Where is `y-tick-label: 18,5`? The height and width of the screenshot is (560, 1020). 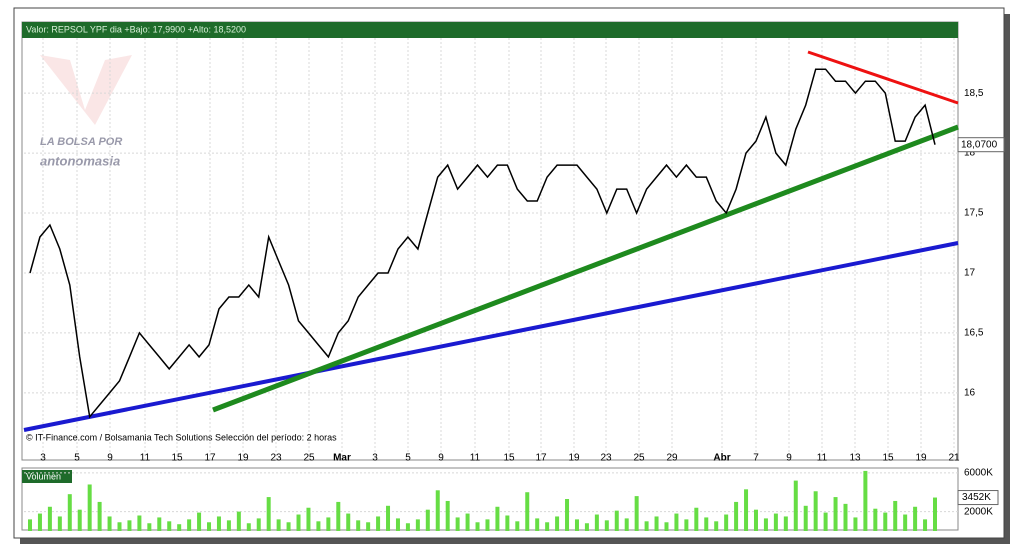 y-tick-label: 18,5 is located at coordinates (974, 93).